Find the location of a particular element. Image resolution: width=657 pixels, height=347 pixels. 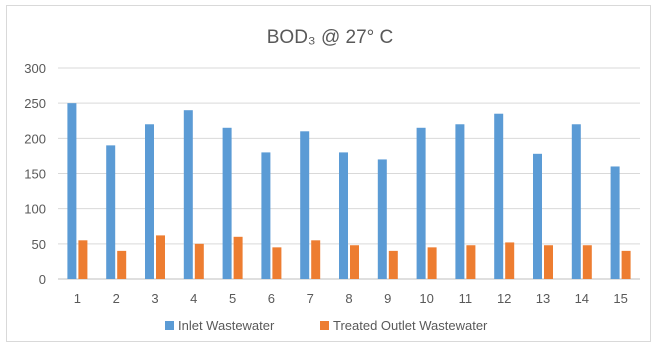

legend-label: Inlet Wastewater is located at coordinates (226, 325).